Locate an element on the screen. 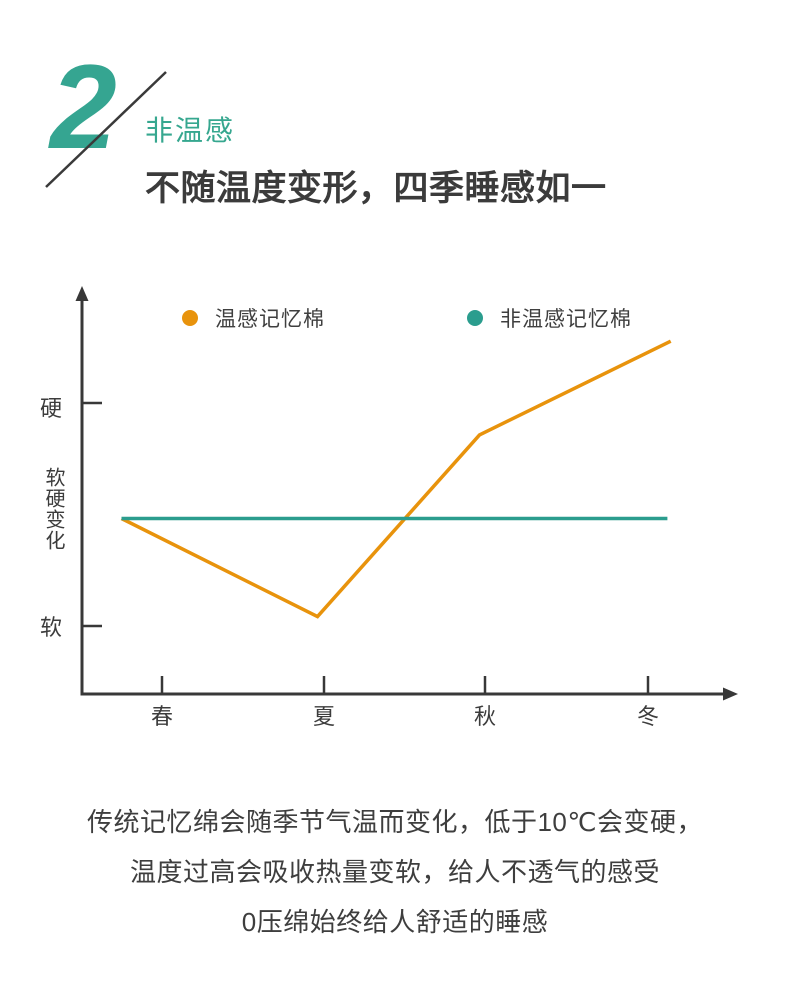 Image resolution: width=790 pixels, height=1008 pixels. y-tick-label-hard: 硬 is located at coordinates (50, 408).